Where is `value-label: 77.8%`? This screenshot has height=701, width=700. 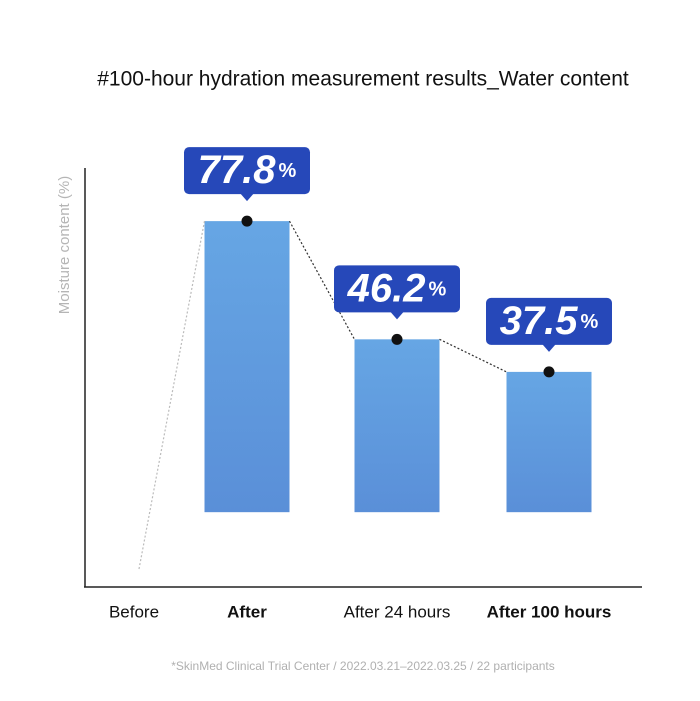 value-label: 77.8% is located at coordinates (247, 170).